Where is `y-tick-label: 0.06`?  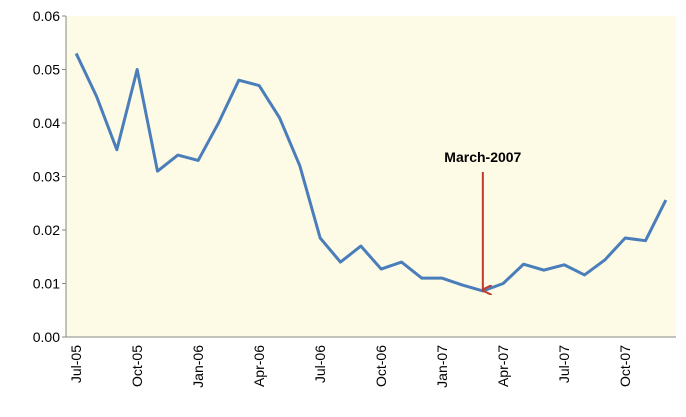 y-tick-label: 0.06 is located at coordinates (46, 16).